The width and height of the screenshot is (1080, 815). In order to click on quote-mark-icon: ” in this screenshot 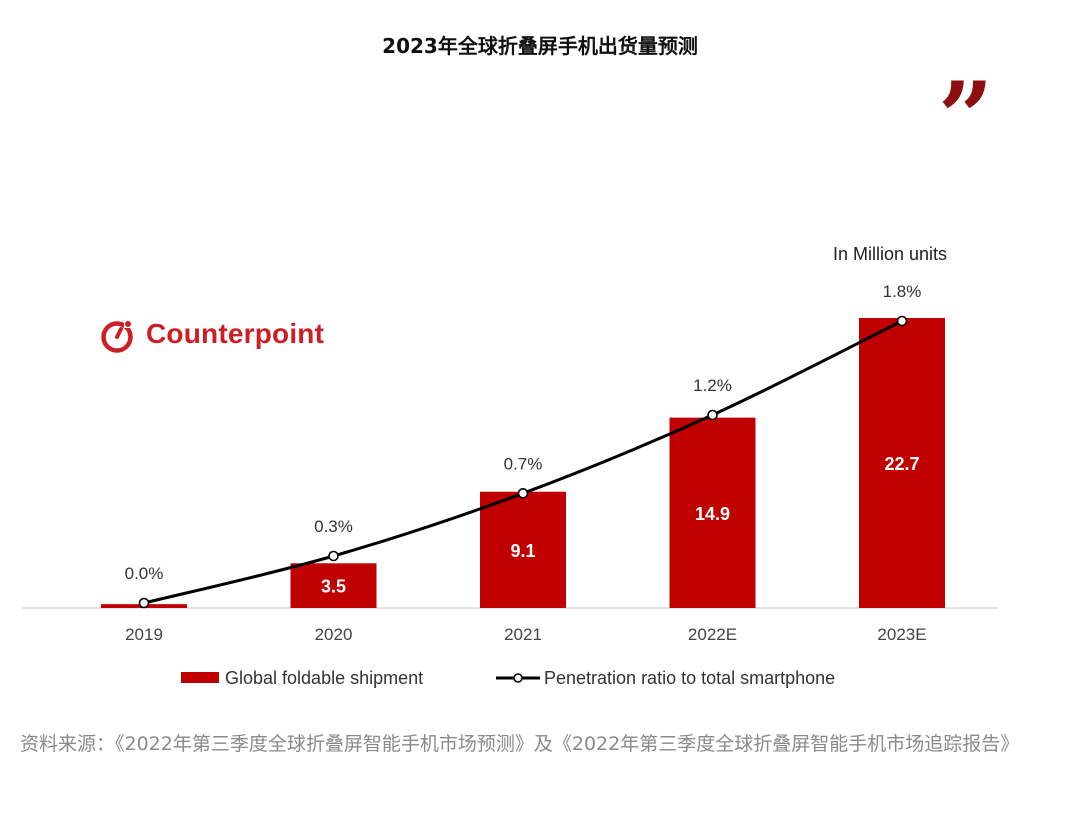, I will do `click(966, 117)`.